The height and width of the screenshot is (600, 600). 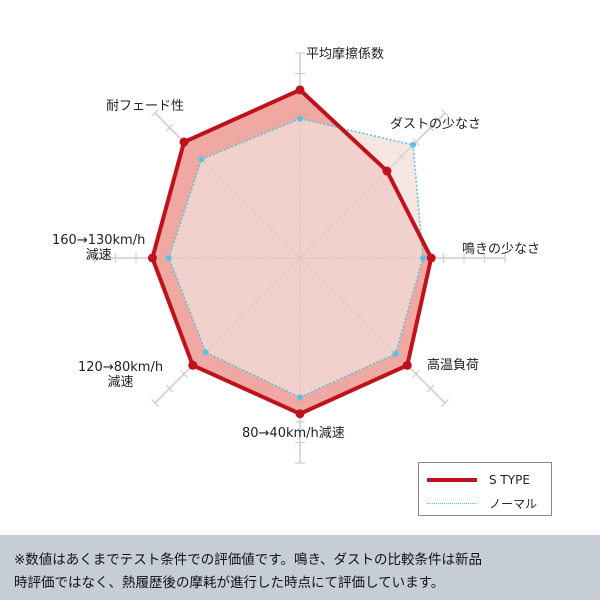 I want to click on axis-label-high-temp: 高温負荷, so click(x=453, y=365).